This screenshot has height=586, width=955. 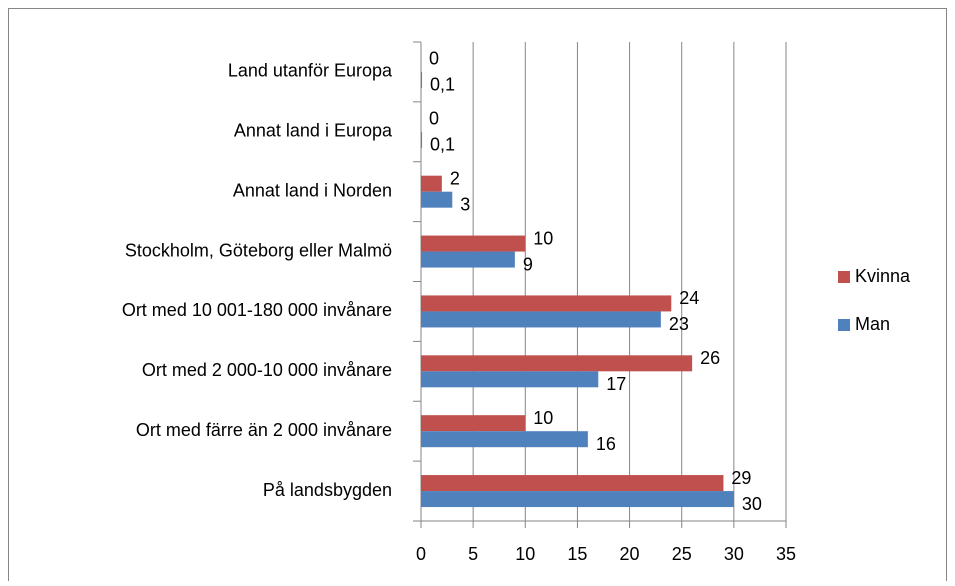 I want to click on data-label: 26, so click(x=710, y=358).